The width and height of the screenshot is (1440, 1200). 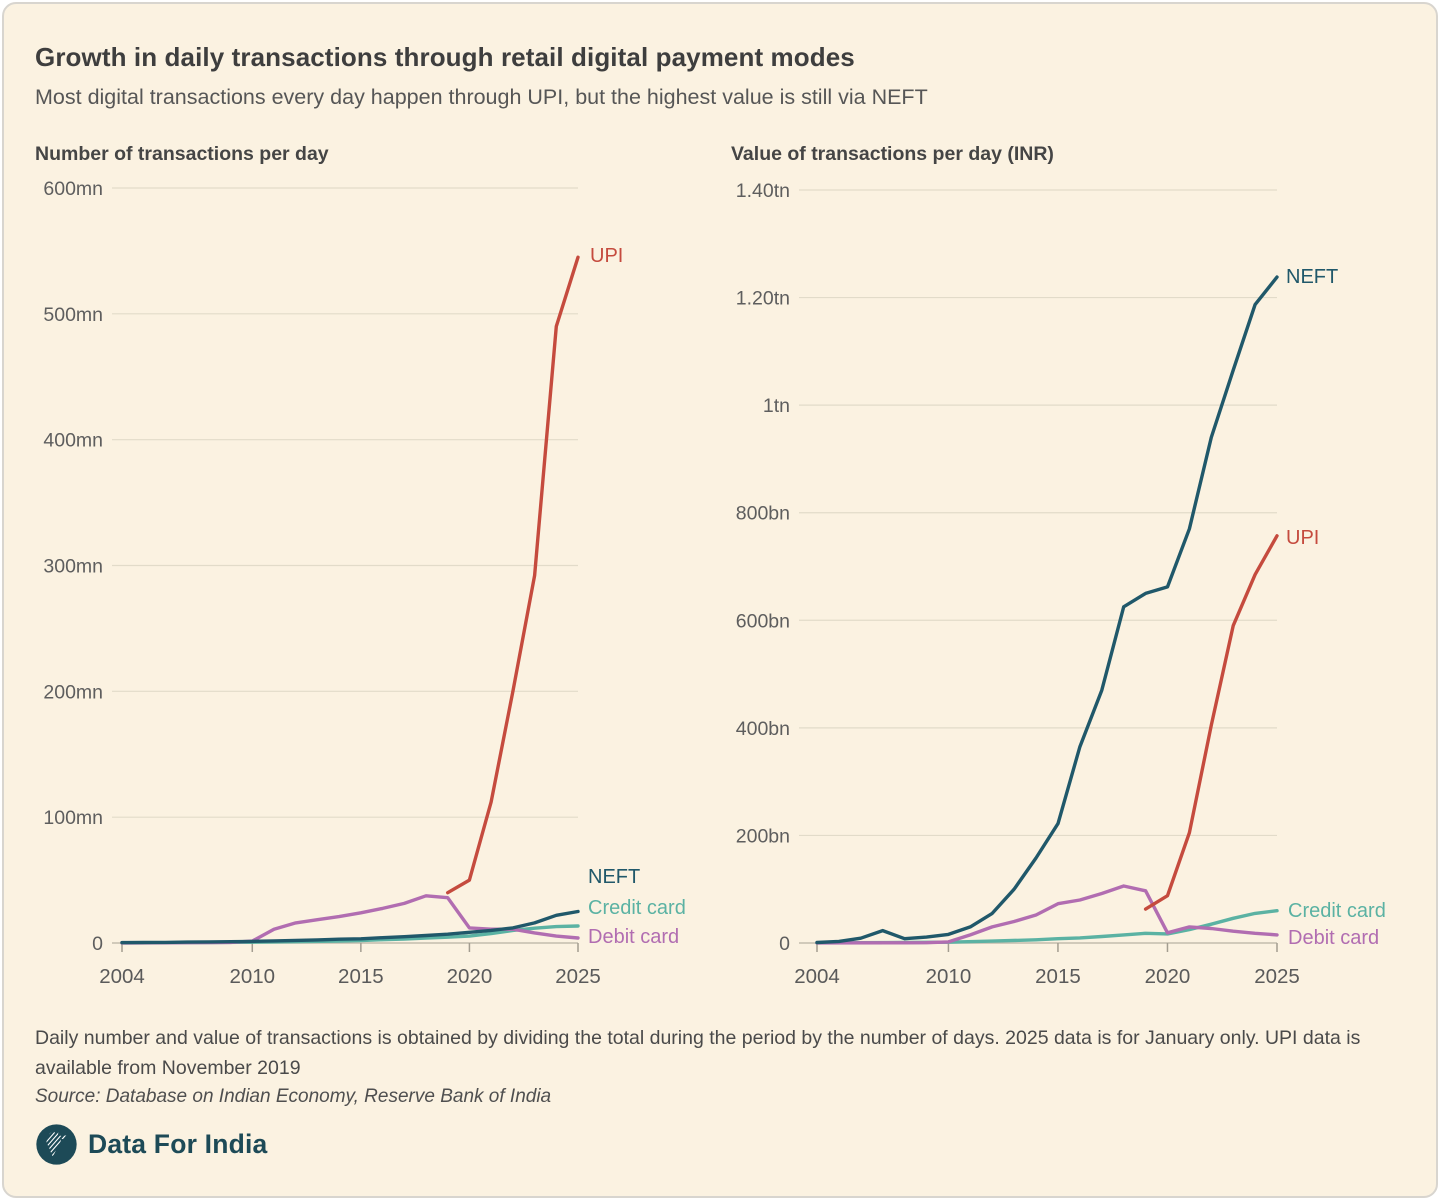 What do you see at coordinates (763, 299) in the screenshot?
I see `y-tick-label: 1.20tn` at bounding box center [763, 299].